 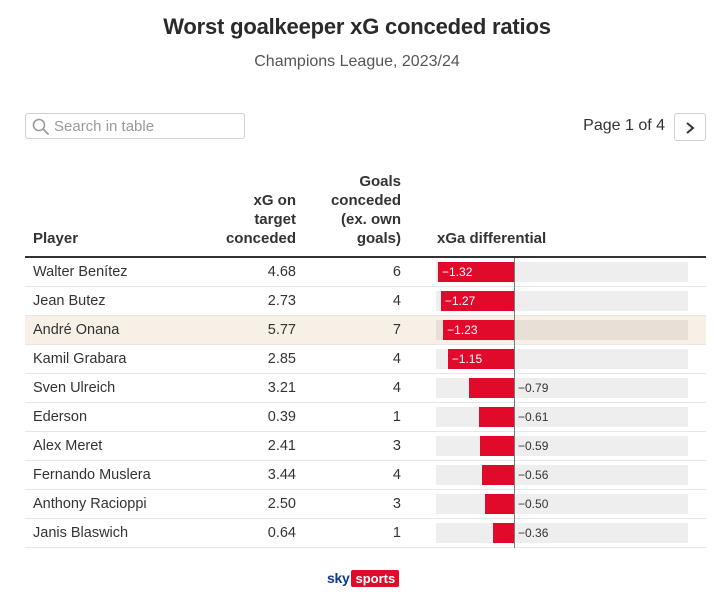 I want to click on cell-xg: 0.39, so click(x=281, y=417).